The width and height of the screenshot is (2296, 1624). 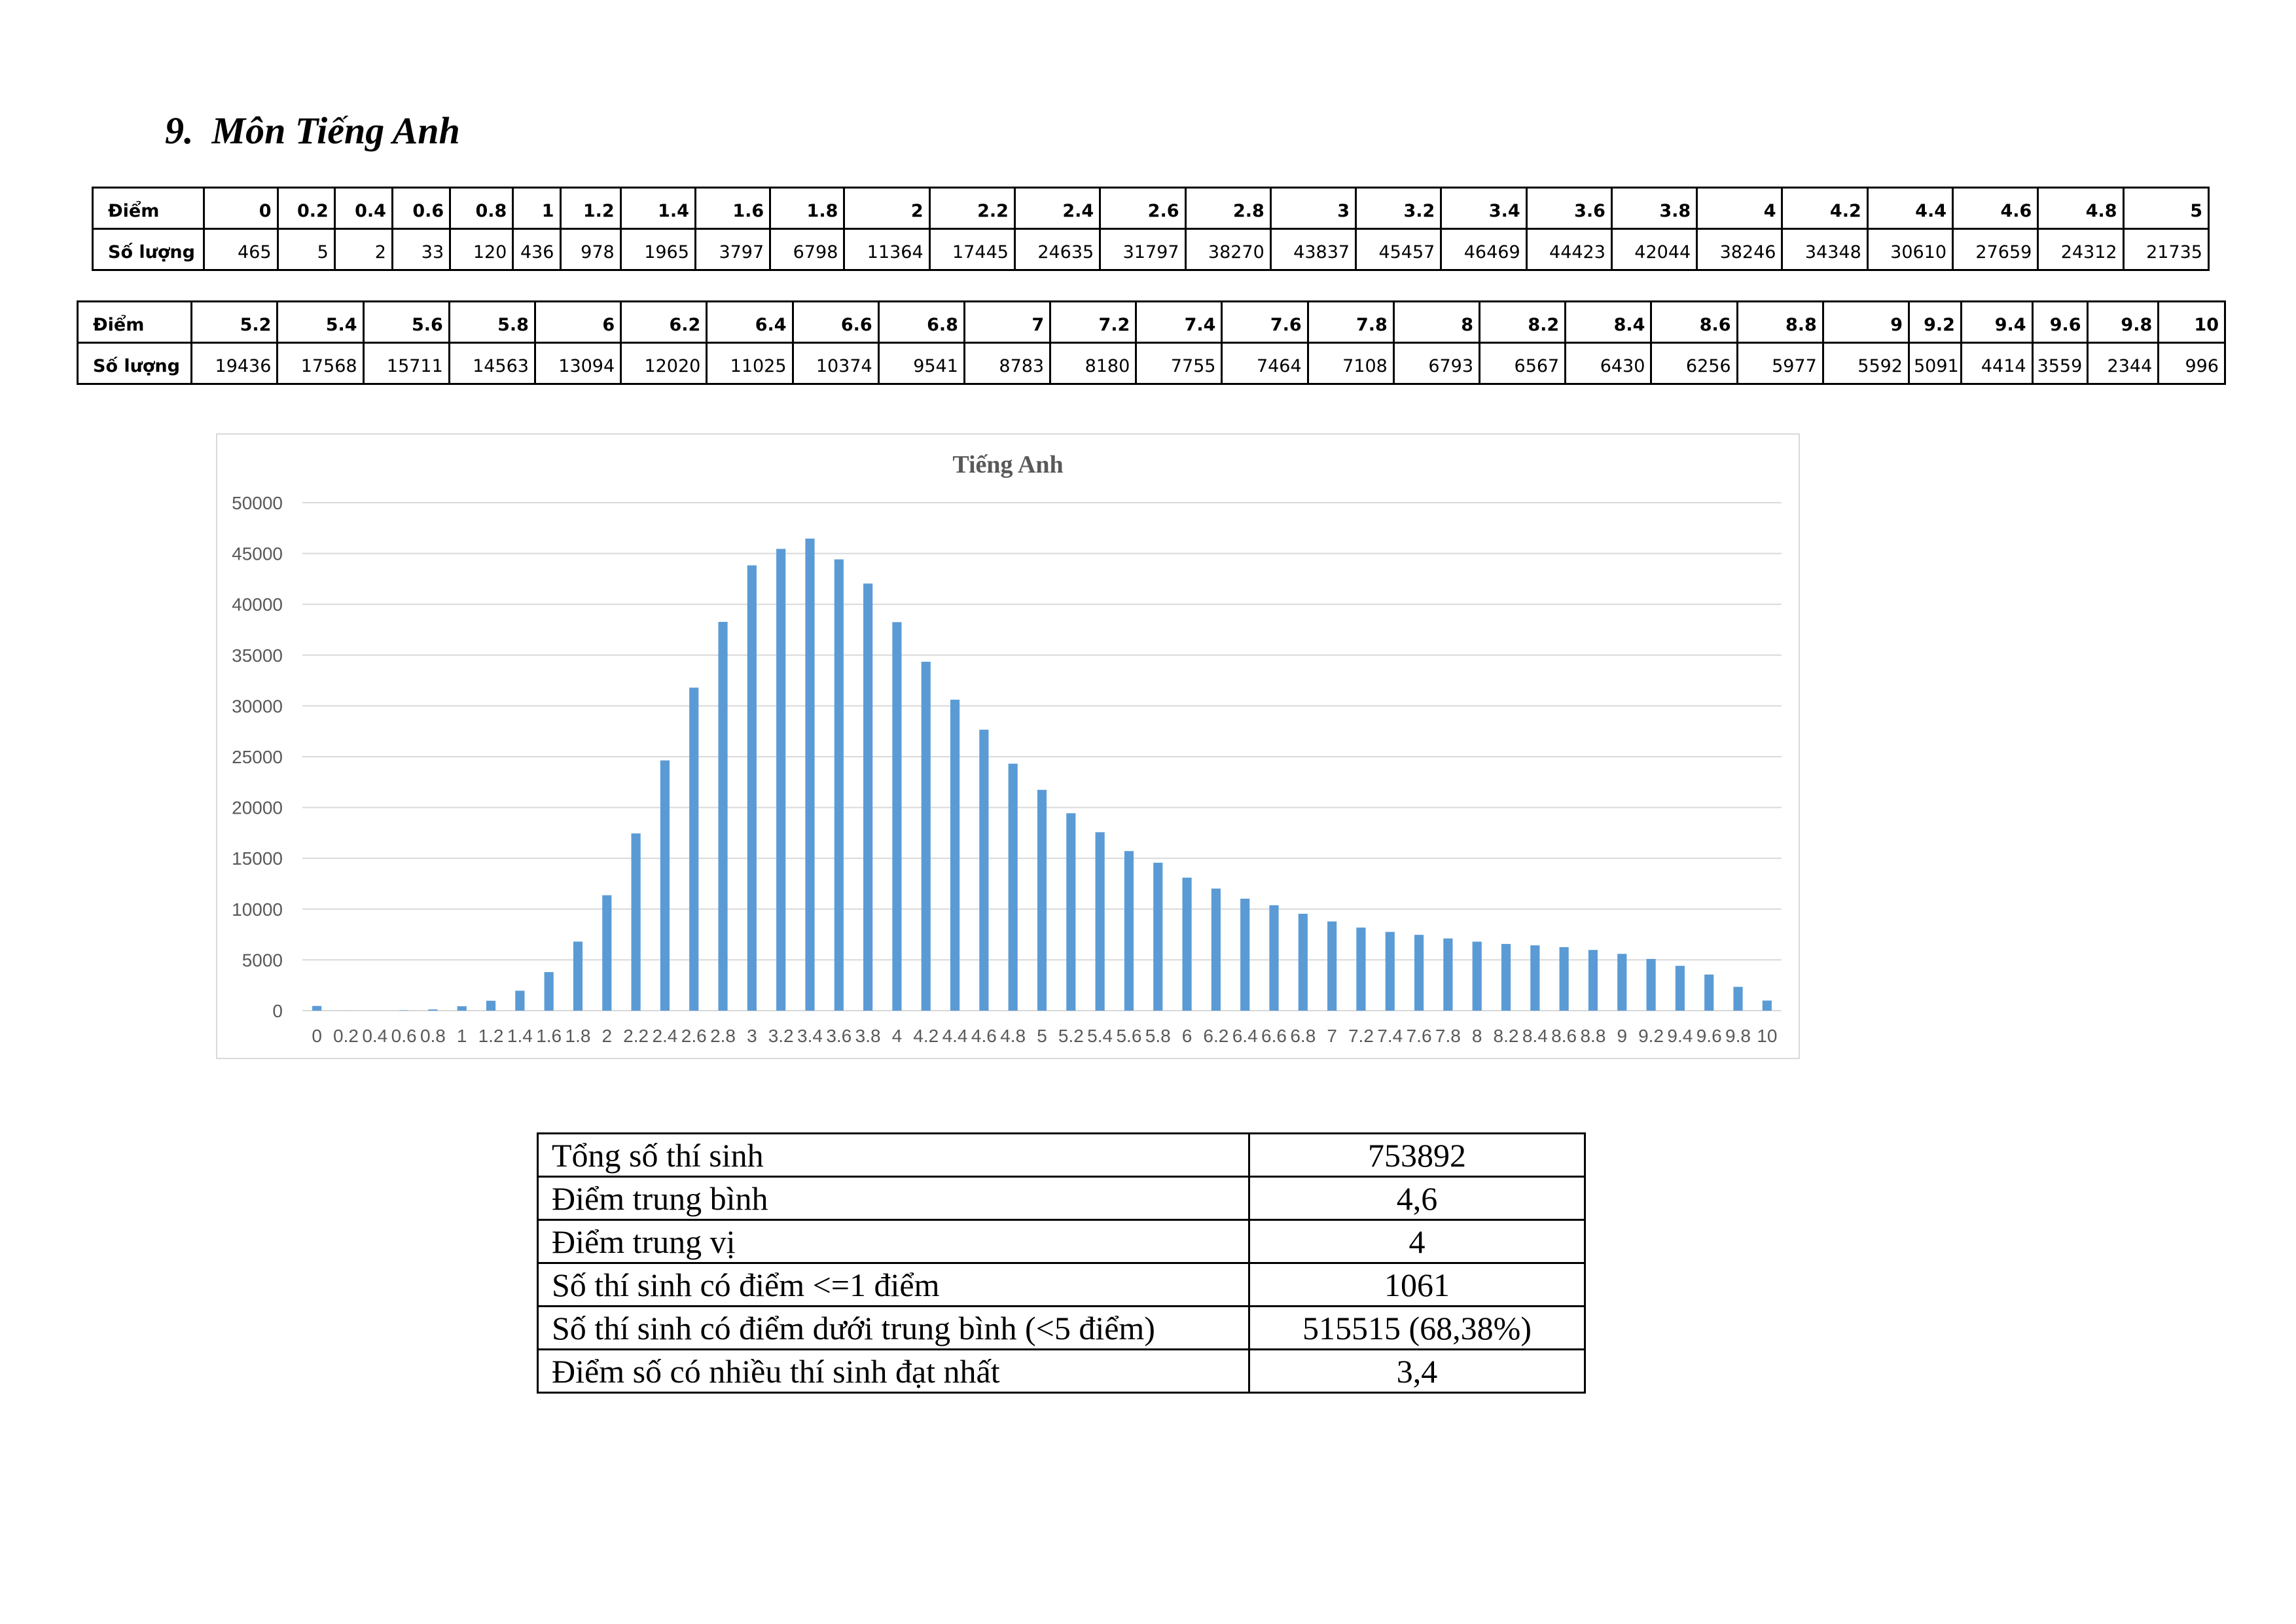 What do you see at coordinates (1995, 208) in the screenshot?
I see `score-cell: 4.6` at bounding box center [1995, 208].